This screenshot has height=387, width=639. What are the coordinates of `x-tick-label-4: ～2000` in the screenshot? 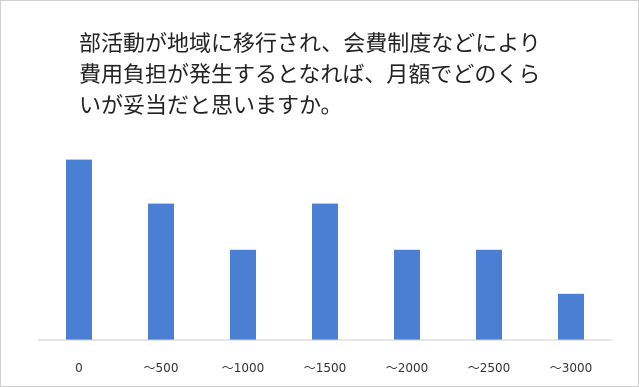 It's located at (407, 368).